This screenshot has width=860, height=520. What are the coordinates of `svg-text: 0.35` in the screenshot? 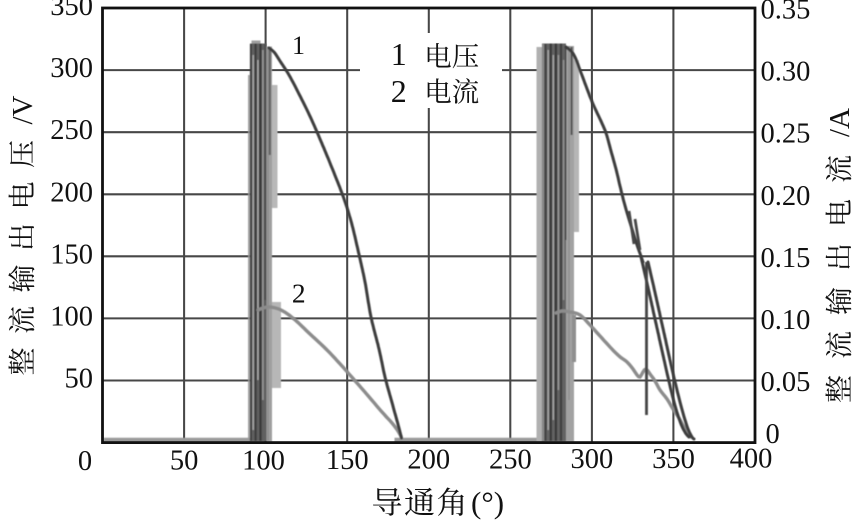 It's located at (786, 13).